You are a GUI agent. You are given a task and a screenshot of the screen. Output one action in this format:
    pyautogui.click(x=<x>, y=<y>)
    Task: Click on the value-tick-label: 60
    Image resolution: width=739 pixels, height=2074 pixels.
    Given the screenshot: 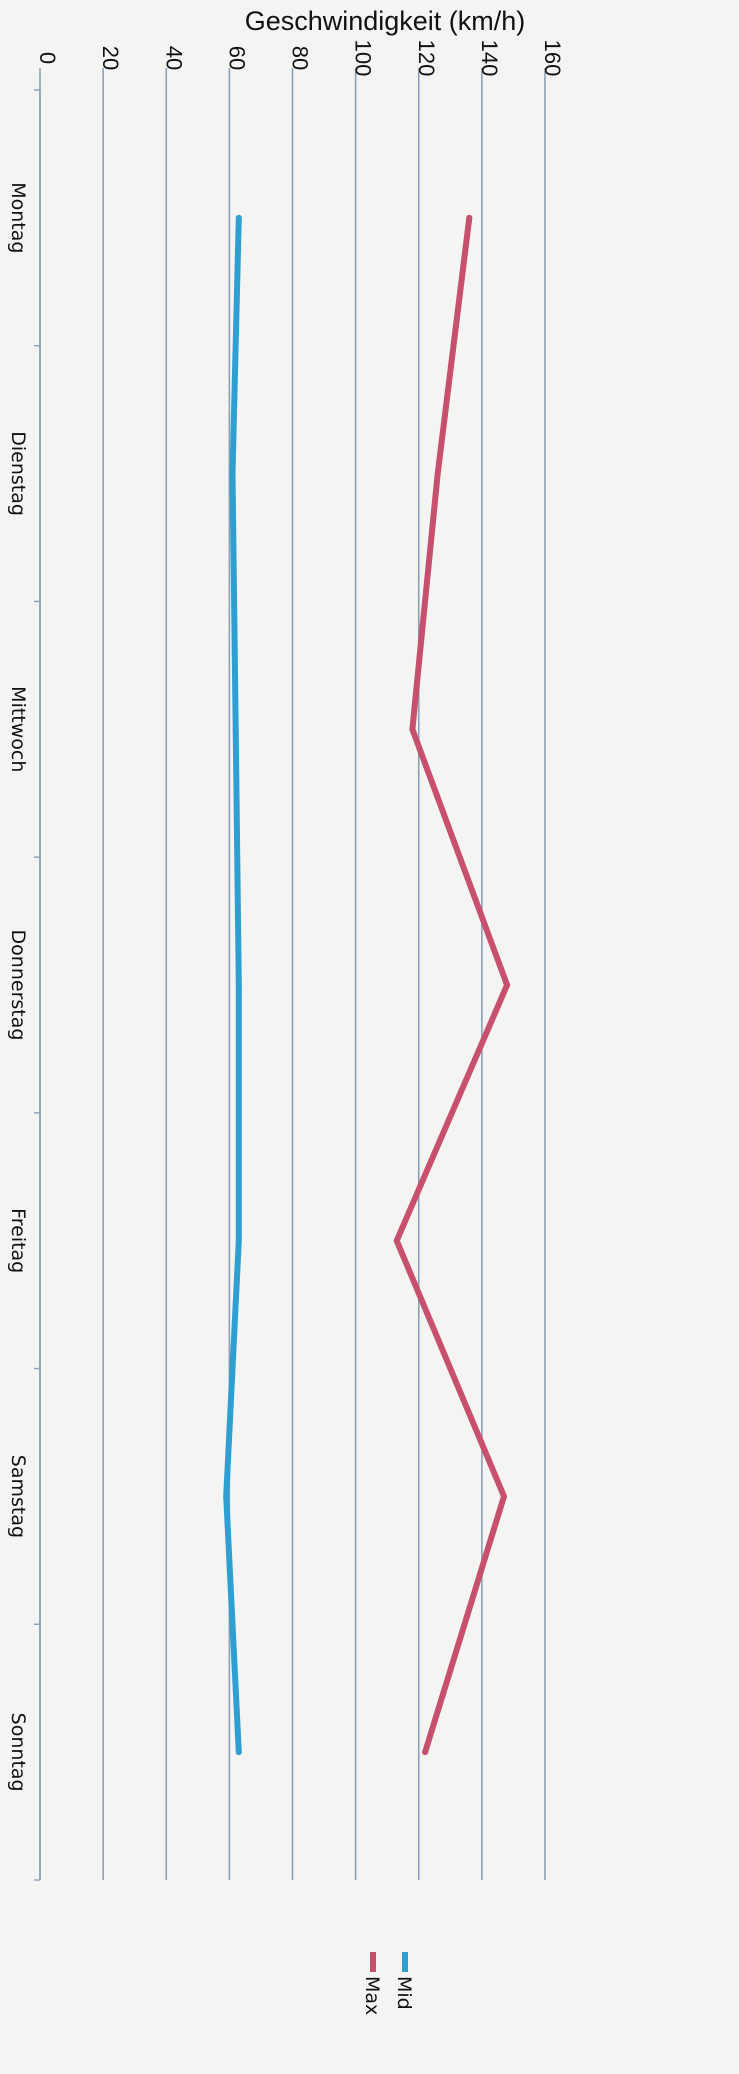 What is the action you would take?
    pyautogui.click(x=236, y=58)
    